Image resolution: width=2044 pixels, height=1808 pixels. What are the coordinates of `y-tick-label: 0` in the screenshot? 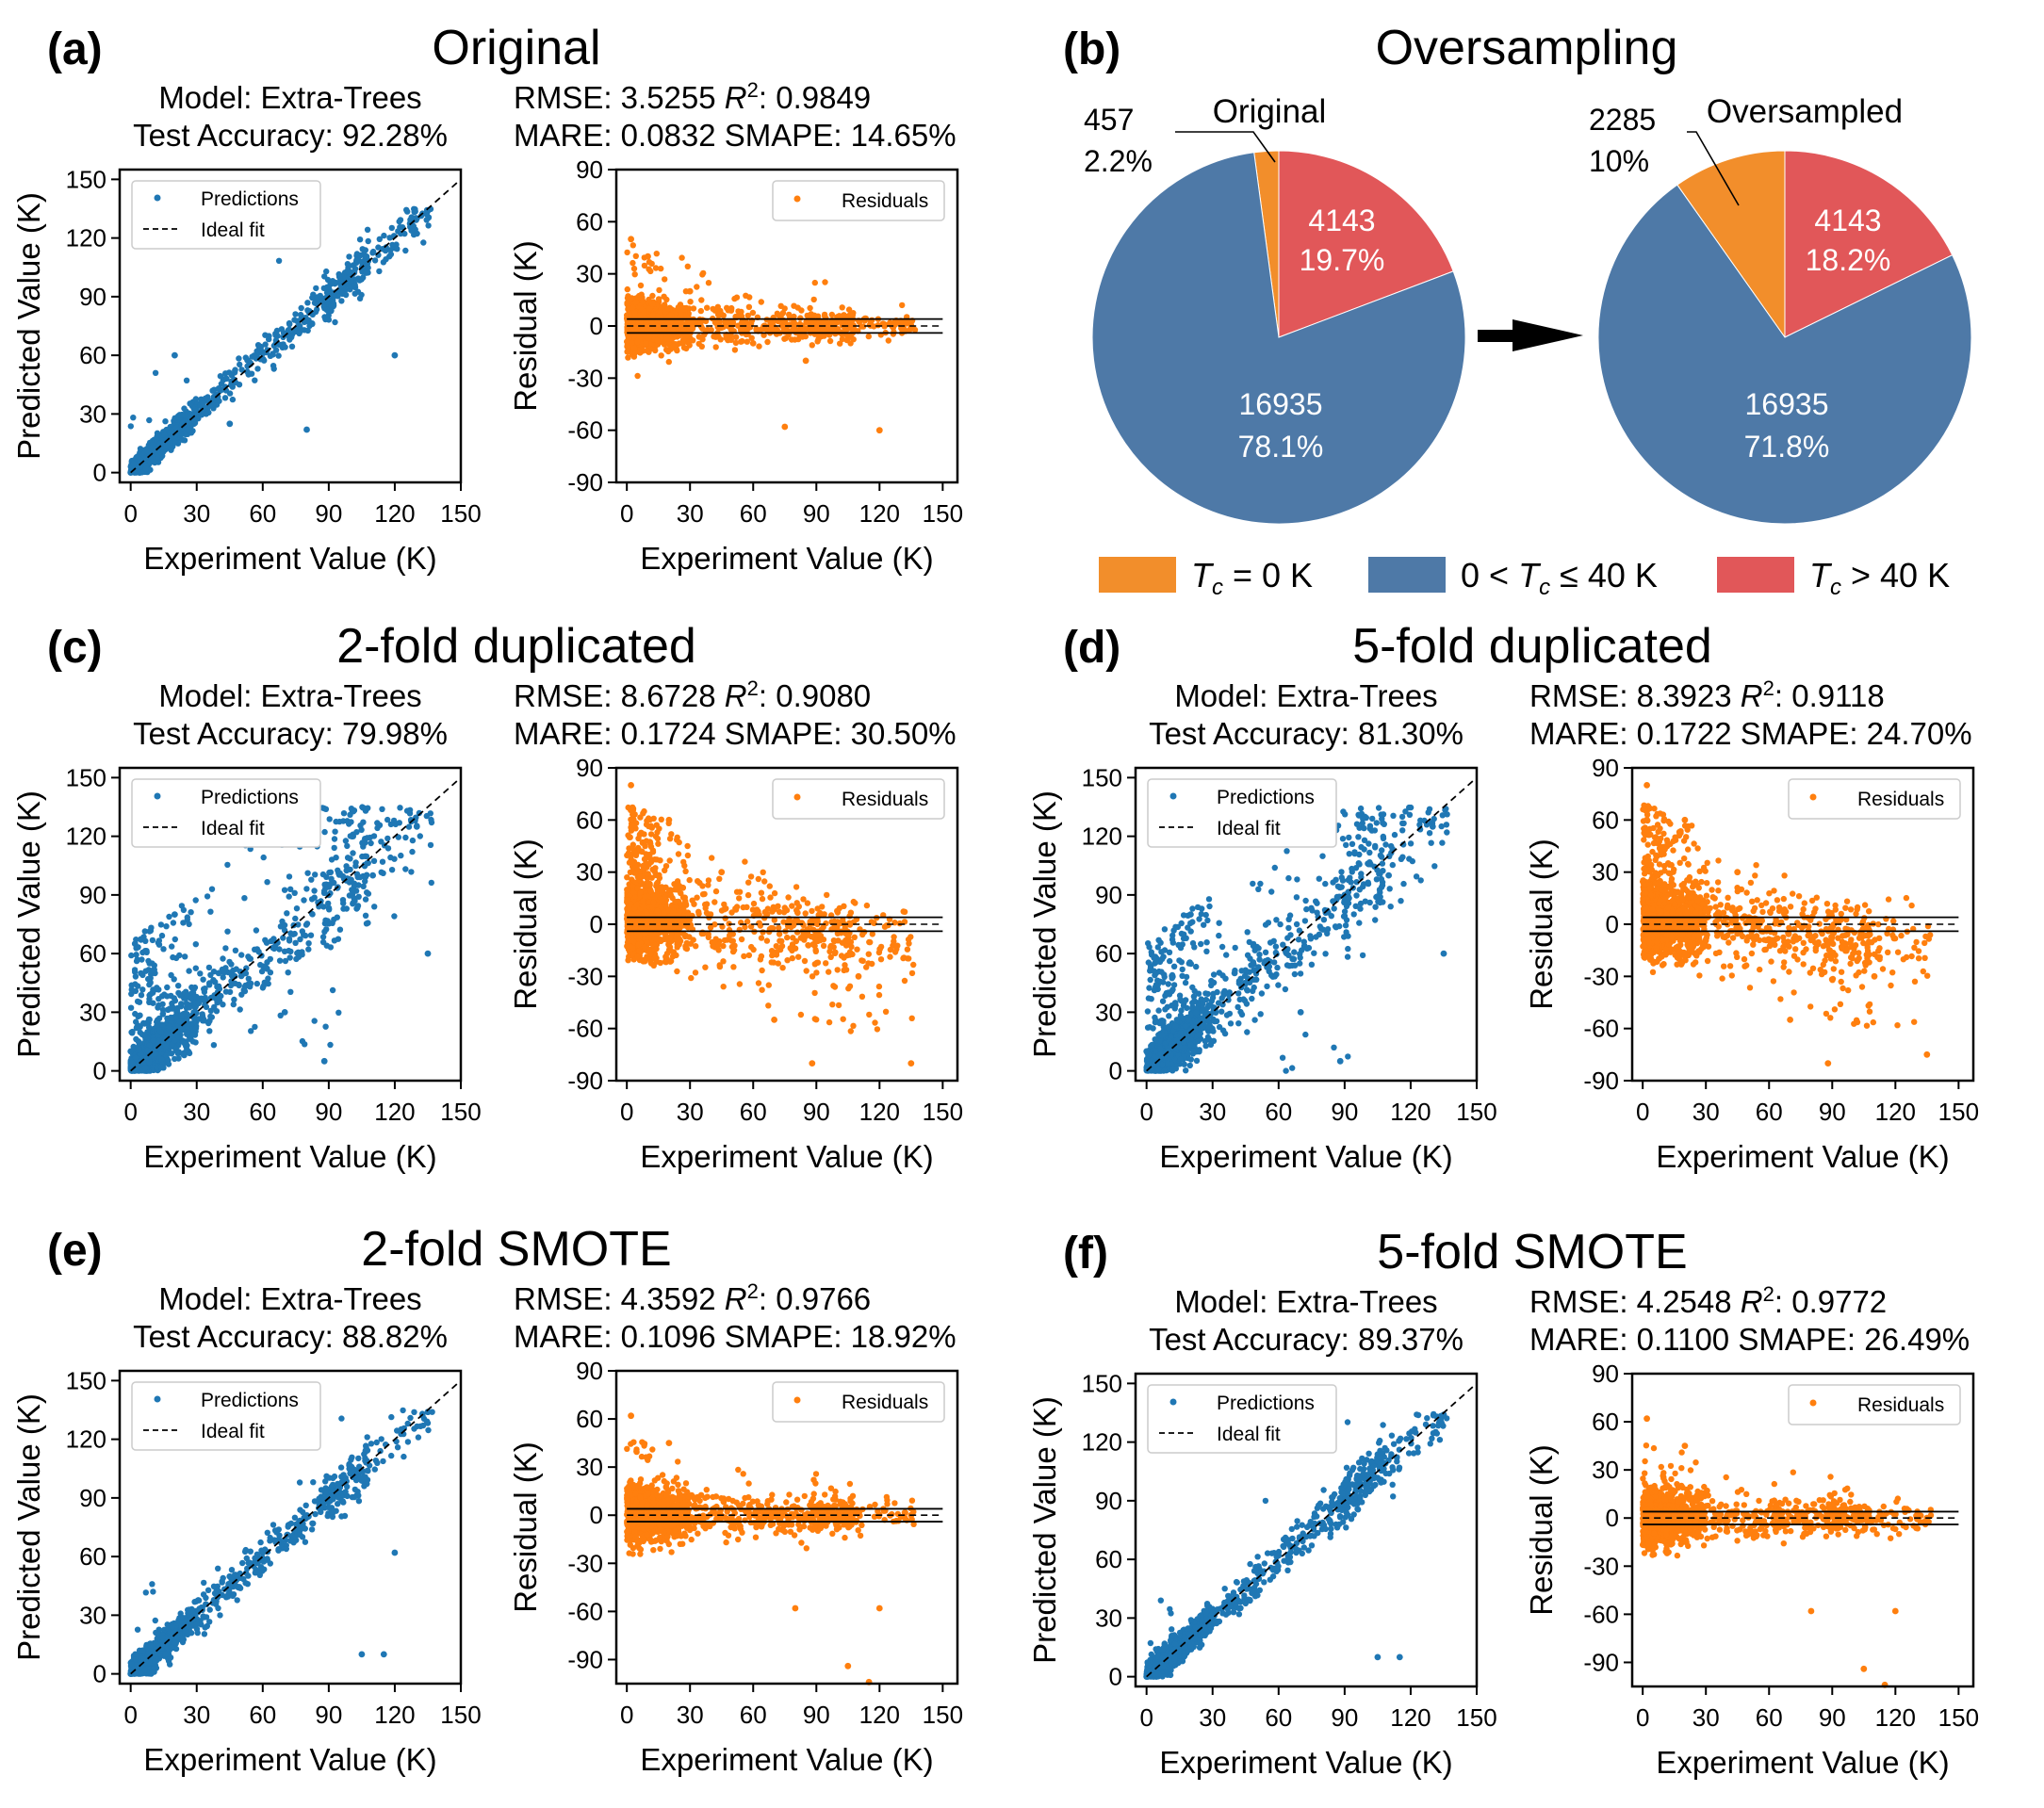 It's located at (596, 326).